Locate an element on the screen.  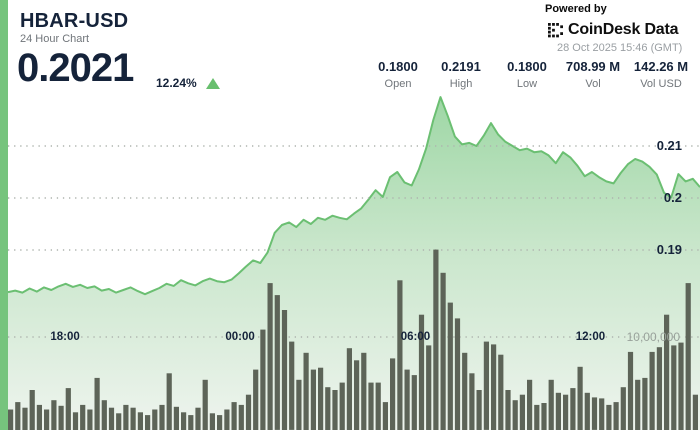
timestamp: 28 Oct 2025 15:46 (GMT) is located at coordinates (620, 48).